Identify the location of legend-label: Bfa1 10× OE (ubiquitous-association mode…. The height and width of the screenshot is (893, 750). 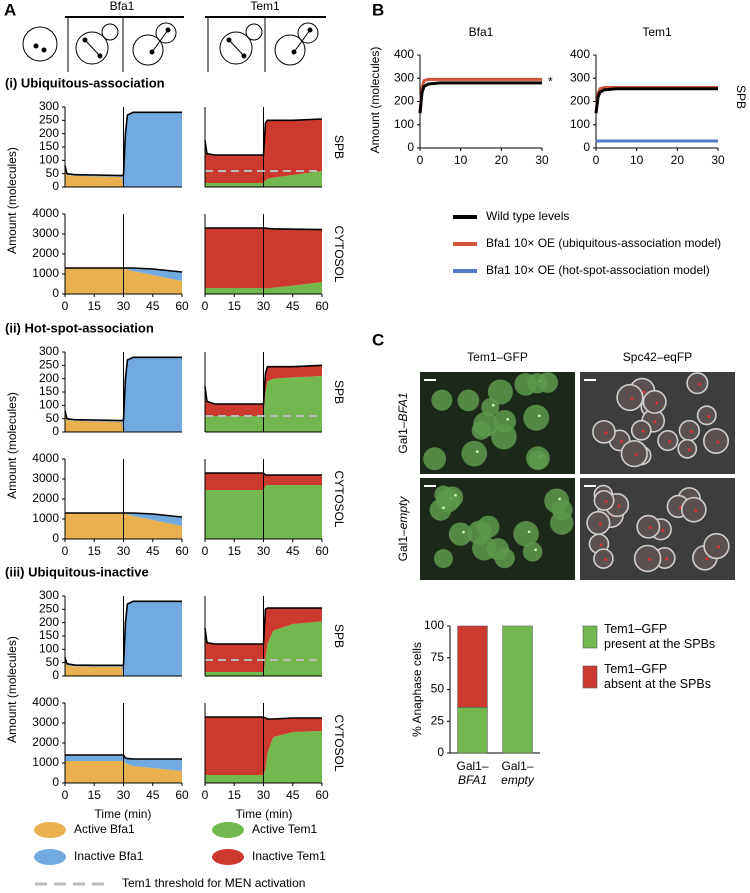
(603, 243).